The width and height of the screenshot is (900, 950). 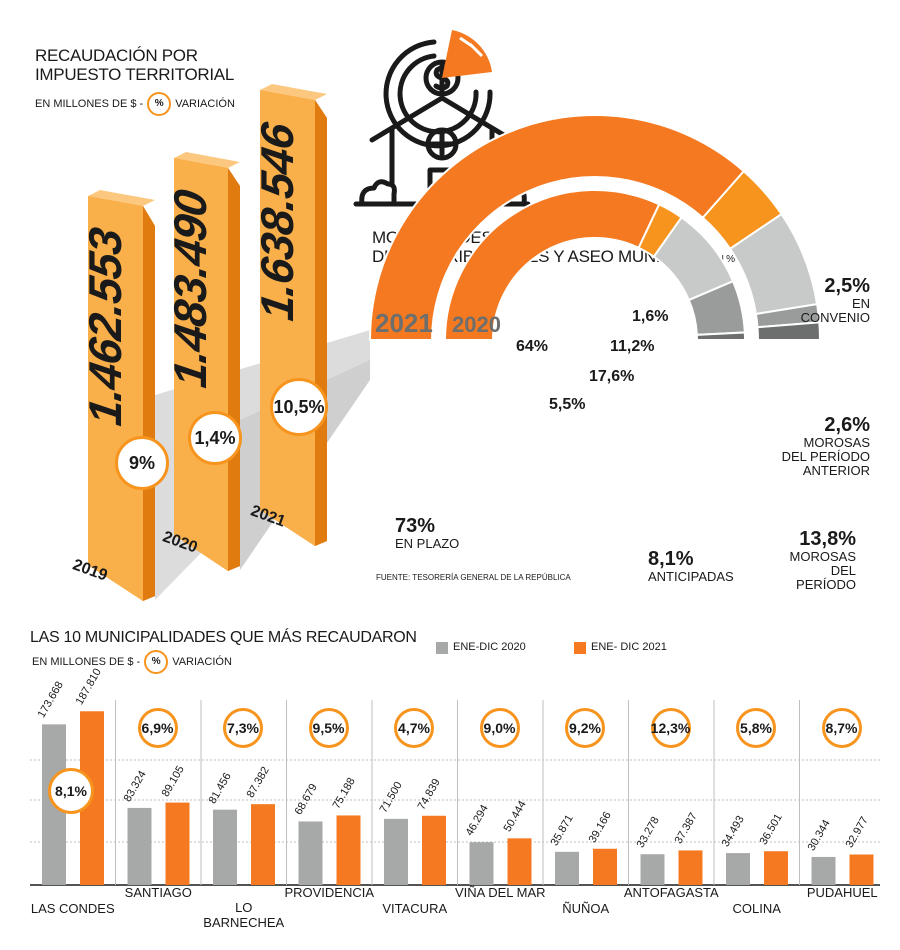 What do you see at coordinates (89, 103) in the screenshot?
I see `top-unit-text: EN MILLONES DE $ -` at bounding box center [89, 103].